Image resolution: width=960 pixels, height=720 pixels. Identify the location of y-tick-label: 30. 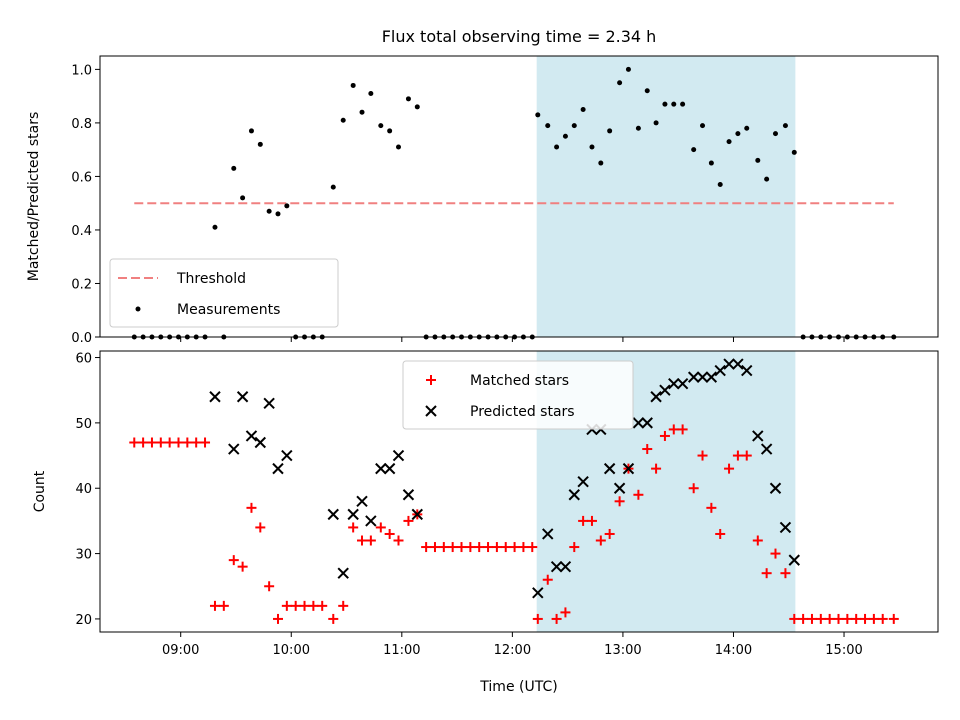
(83, 555).